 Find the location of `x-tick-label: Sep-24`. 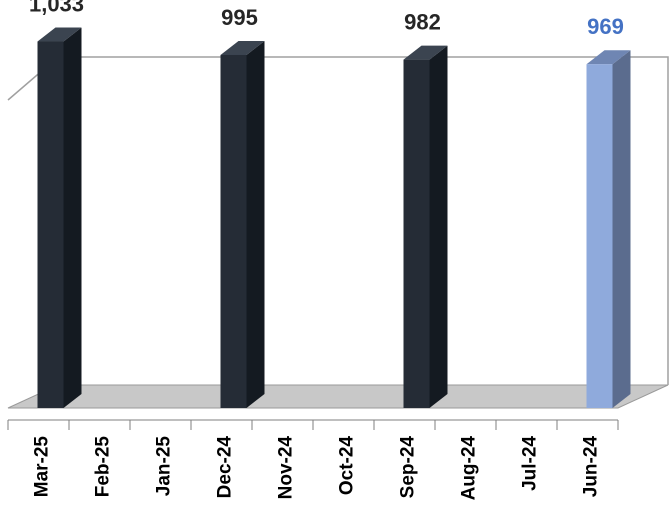

x-tick-label: Sep-24 is located at coordinates (408, 467).